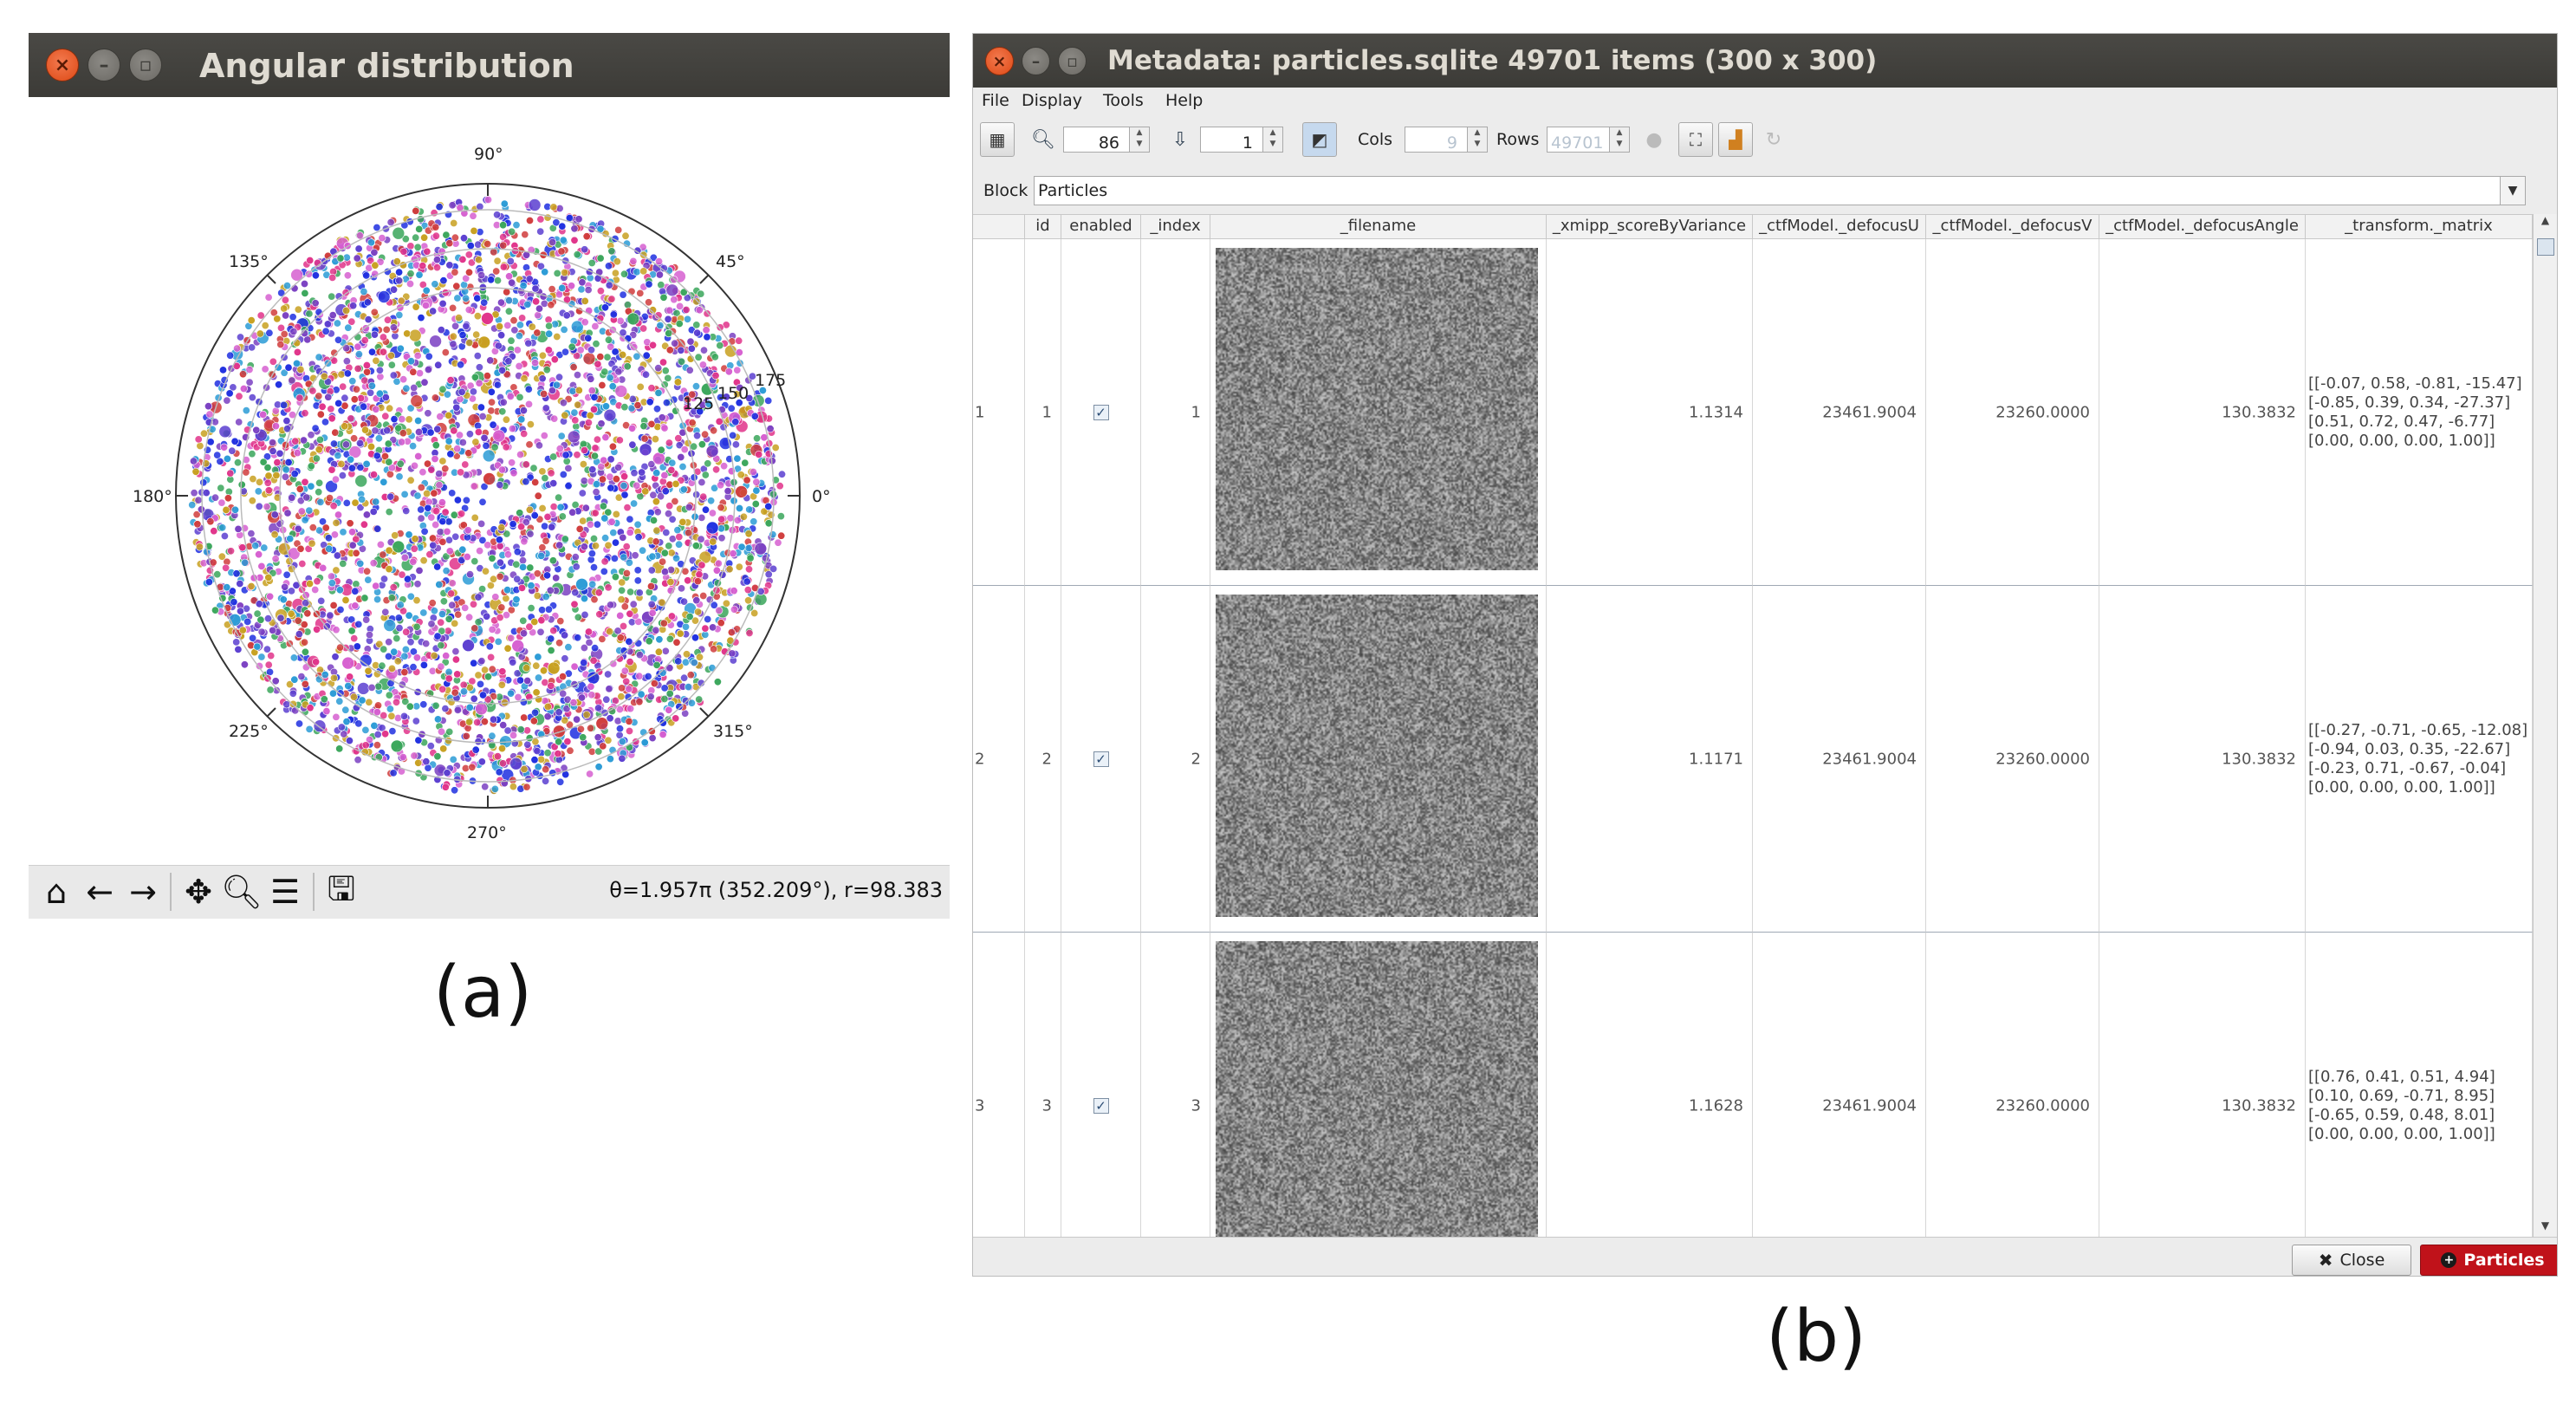 This screenshot has height=1417, width=2576. I want to click on cols-input: 9 ▲ ▼, so click(1446, 140).